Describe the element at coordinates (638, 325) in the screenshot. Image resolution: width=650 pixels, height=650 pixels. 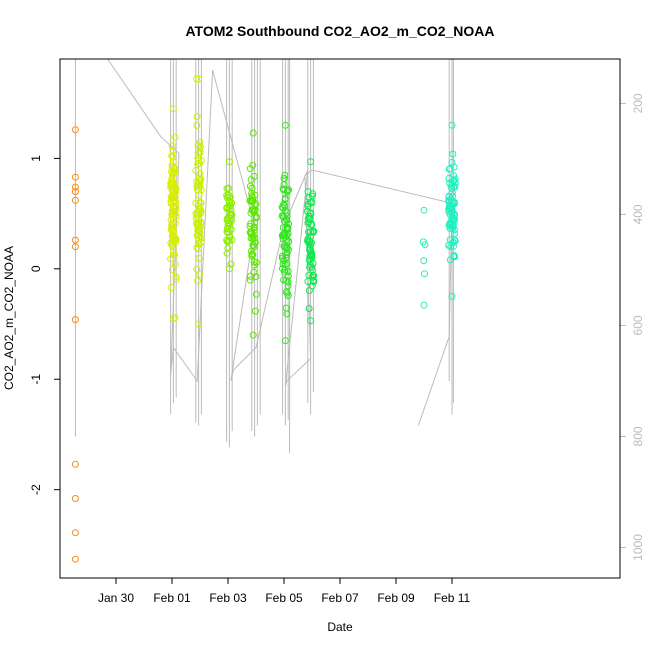
I see `y2-tick-label: 600` at that location.